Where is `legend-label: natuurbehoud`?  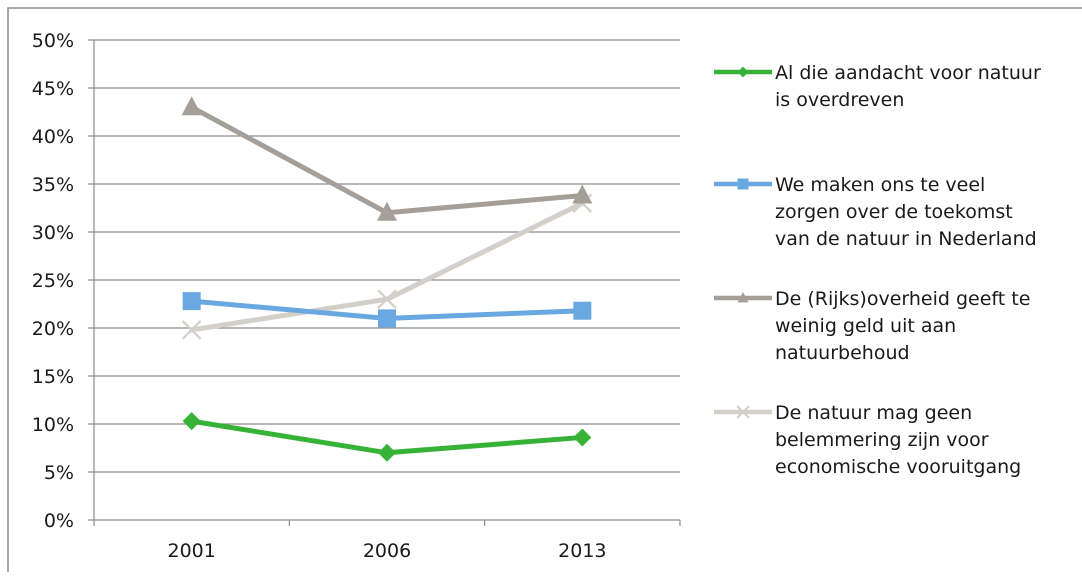
legend-label: natuurbehoud is located at coordinates (842, 353).